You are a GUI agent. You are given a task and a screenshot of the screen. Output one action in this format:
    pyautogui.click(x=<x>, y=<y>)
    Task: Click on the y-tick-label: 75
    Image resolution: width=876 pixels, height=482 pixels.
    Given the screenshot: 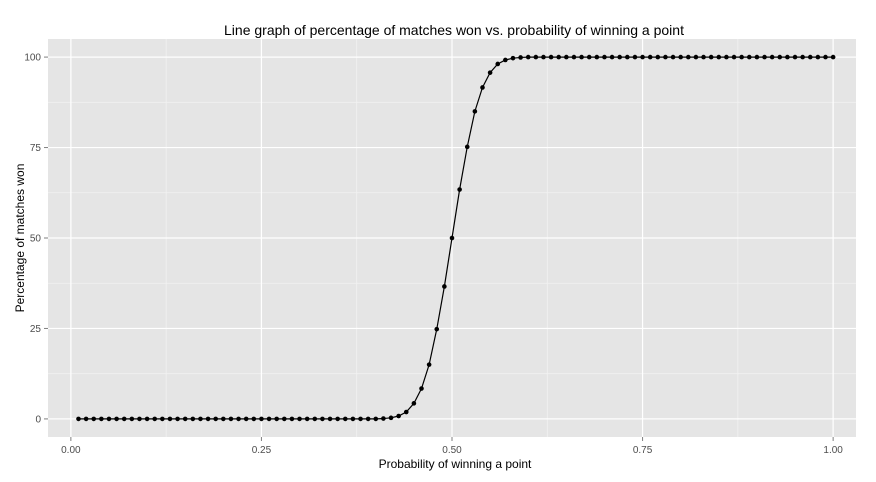 What is the action you would take?
    pyautogui.click(x=36, y=148)
    